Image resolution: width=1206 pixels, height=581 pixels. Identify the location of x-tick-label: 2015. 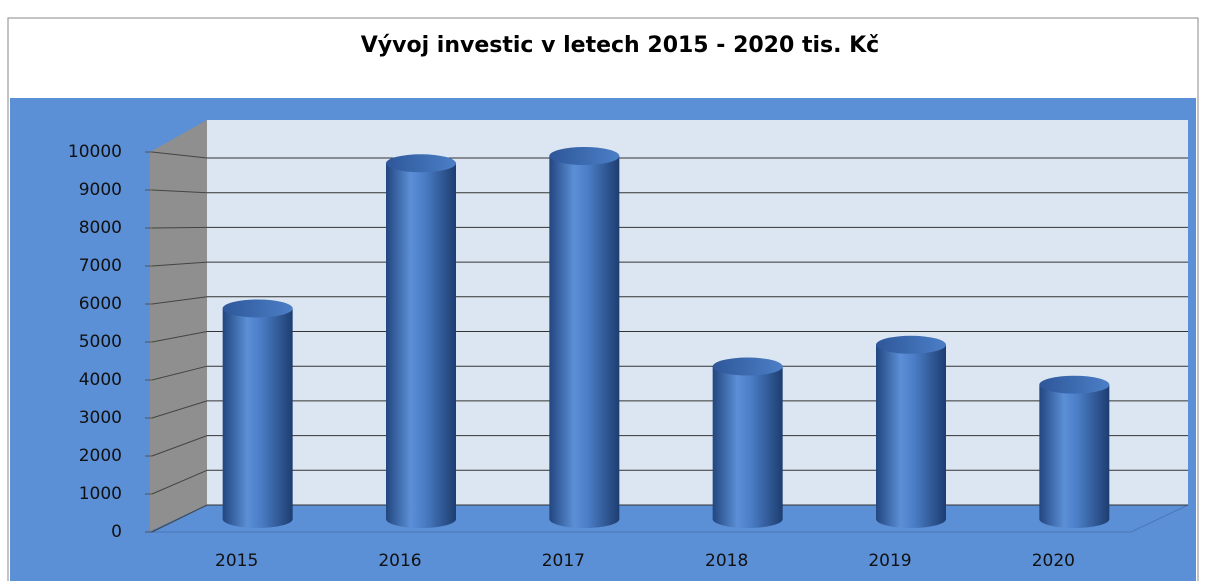
(236, 561).